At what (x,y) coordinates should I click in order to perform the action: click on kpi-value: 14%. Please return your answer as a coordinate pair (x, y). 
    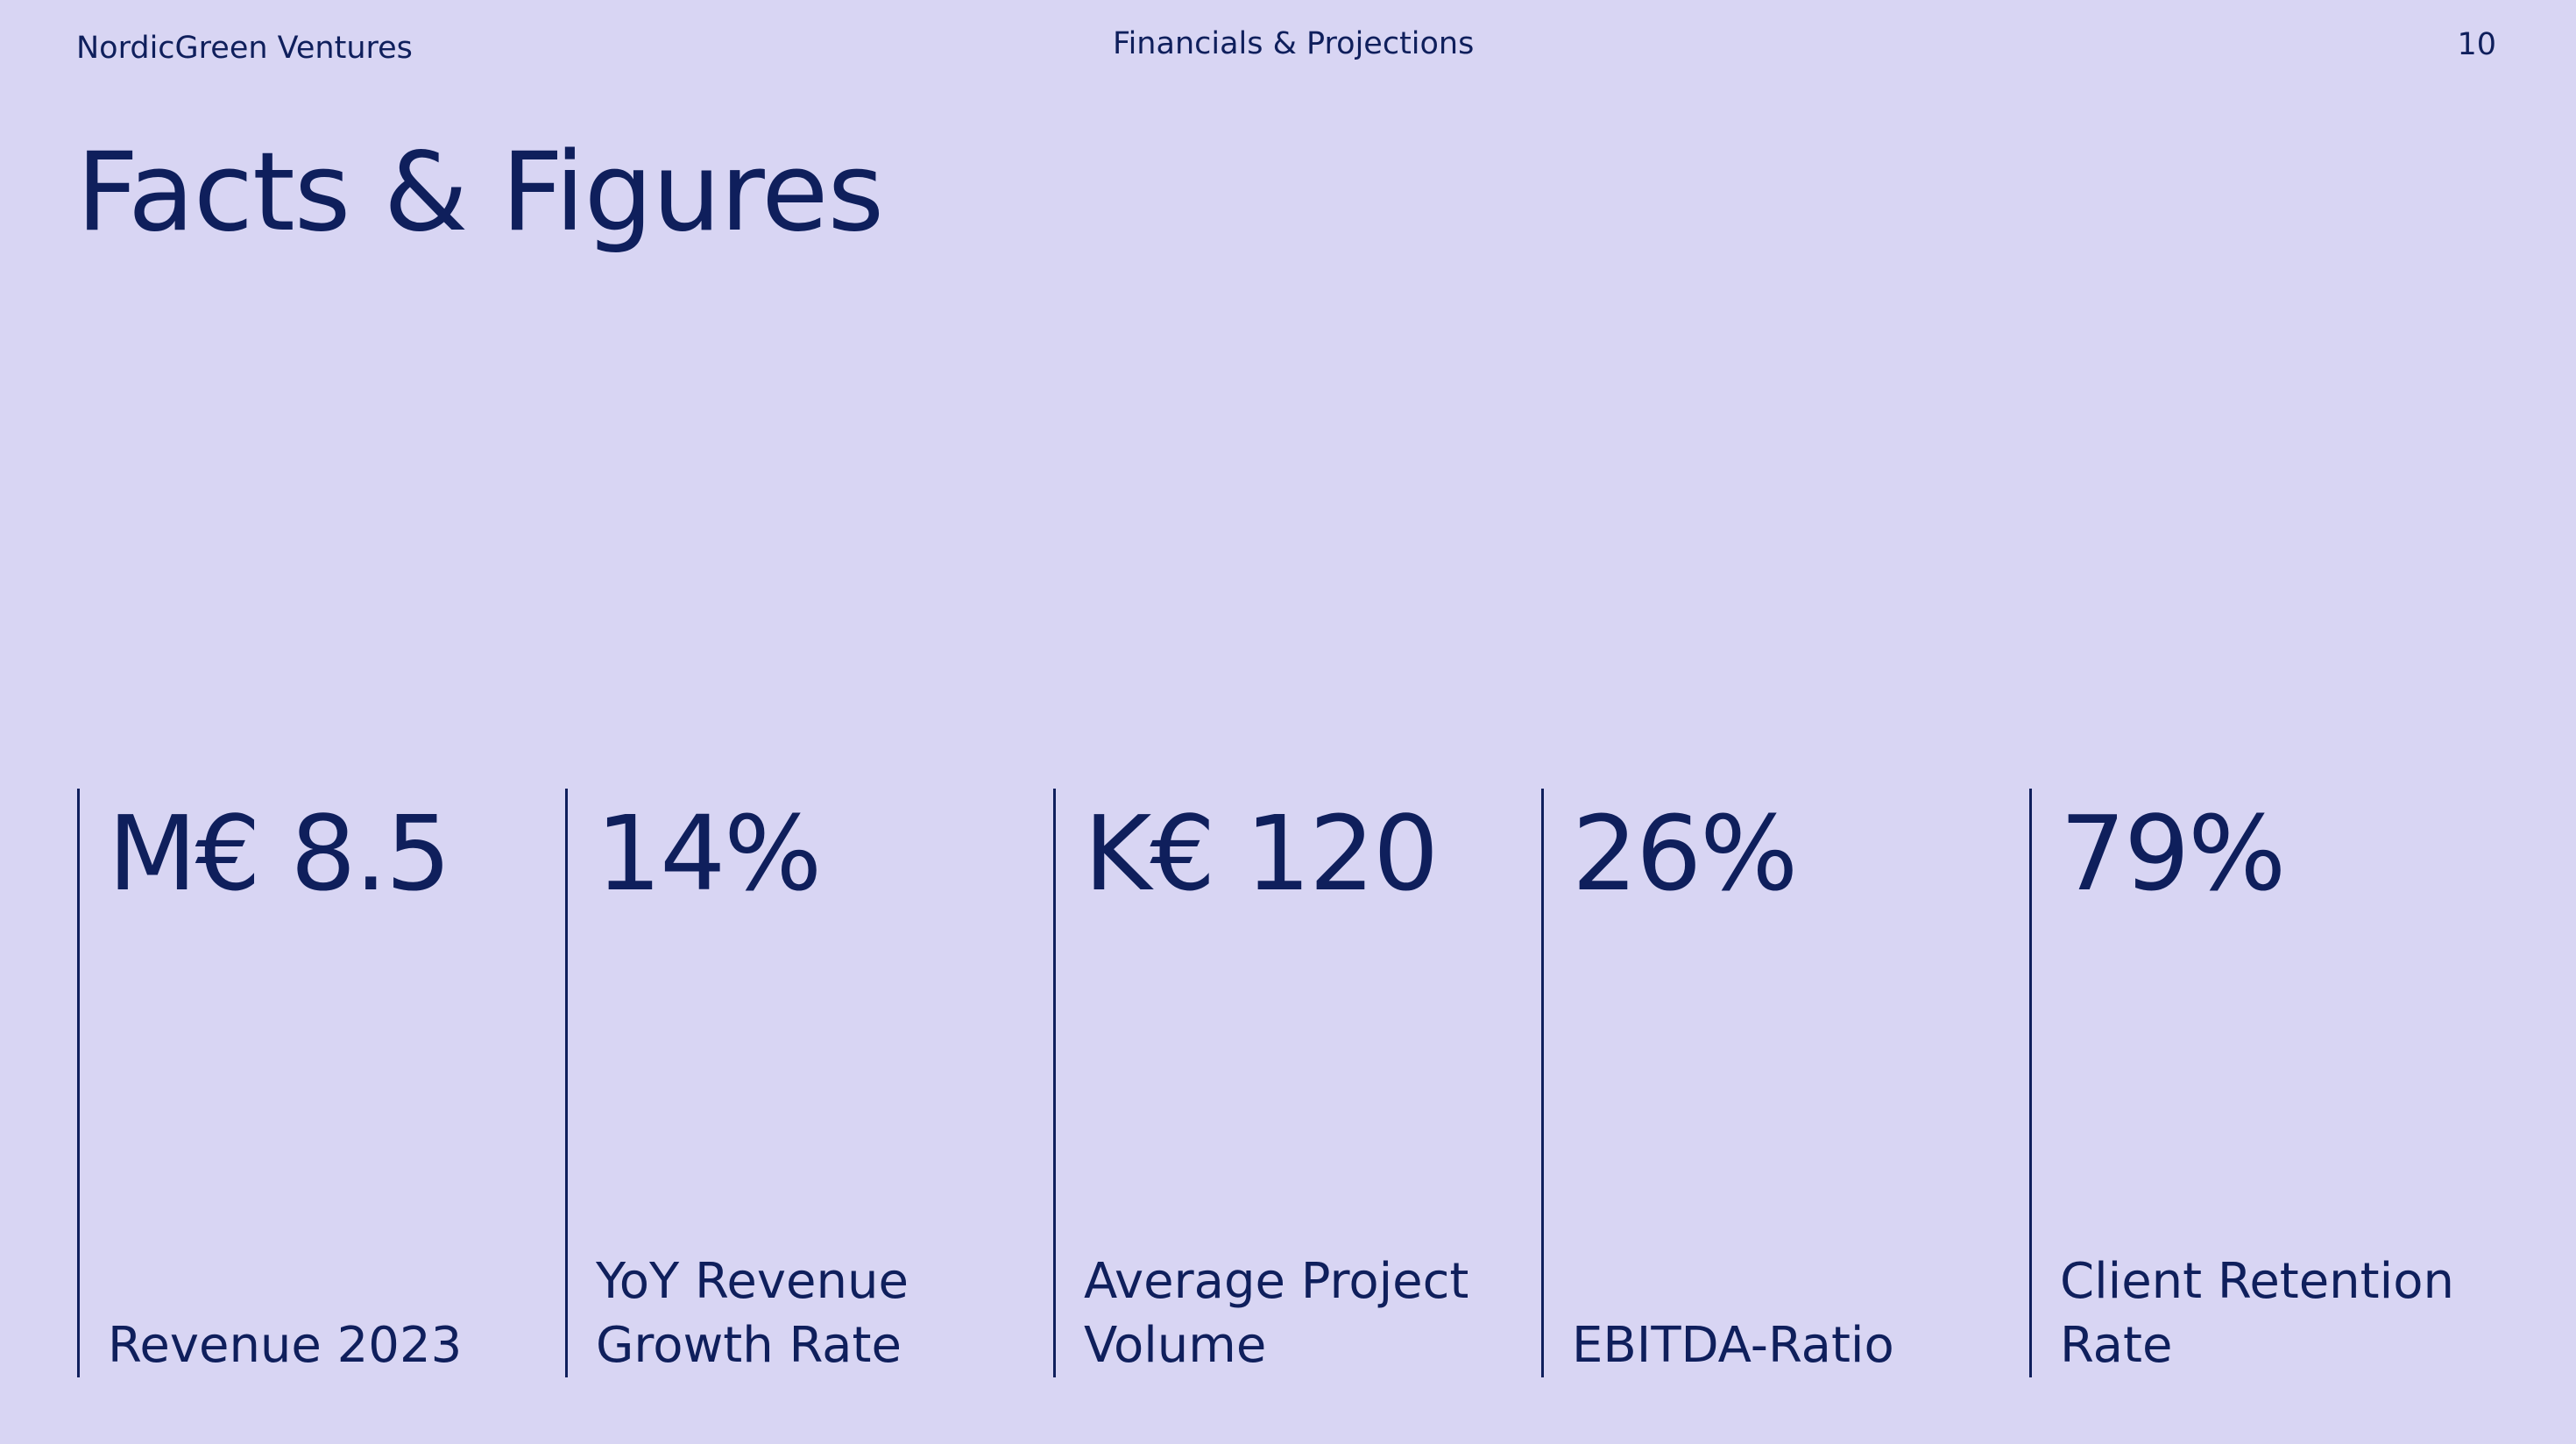
    Looking at the image, I should click on (709, 854).